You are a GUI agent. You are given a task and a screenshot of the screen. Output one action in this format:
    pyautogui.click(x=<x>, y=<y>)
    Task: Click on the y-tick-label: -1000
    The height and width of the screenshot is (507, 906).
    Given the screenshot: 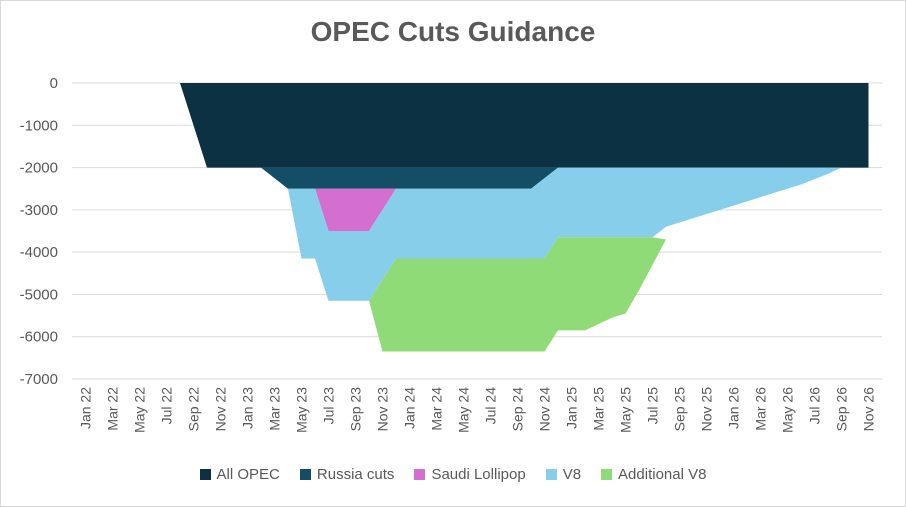 What is the action you would take?
    pyautogui.click(x=39, y=125)
    